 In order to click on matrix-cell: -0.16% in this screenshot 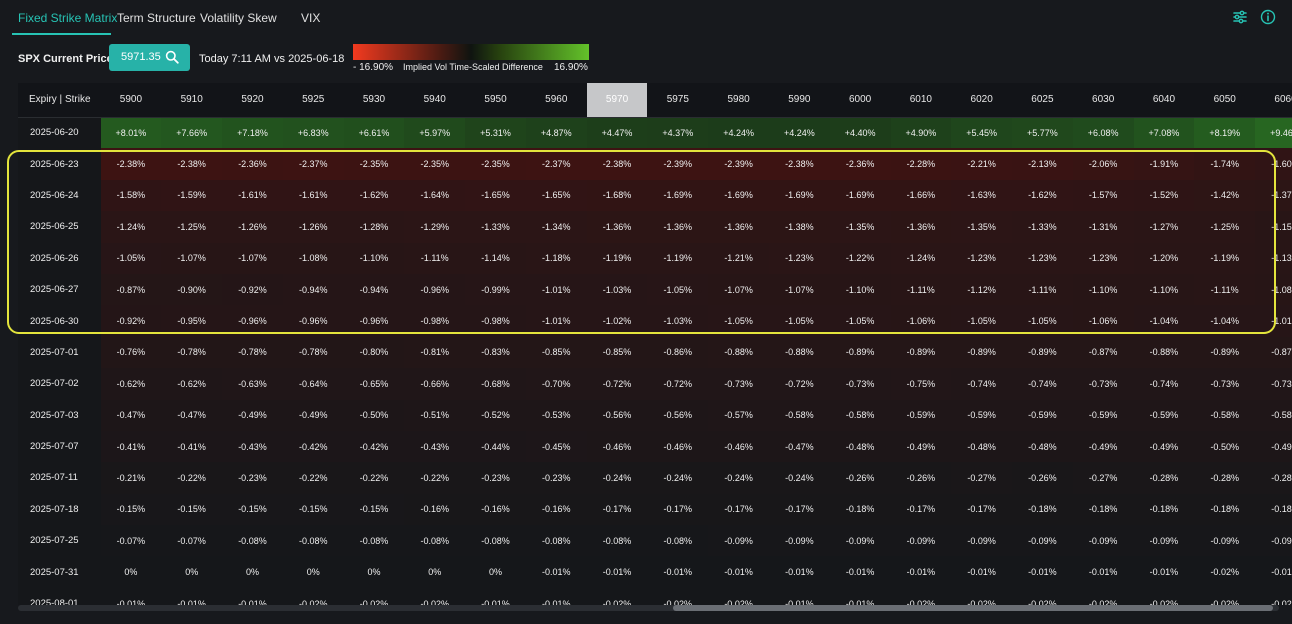, I will do `click(435, 509)`.